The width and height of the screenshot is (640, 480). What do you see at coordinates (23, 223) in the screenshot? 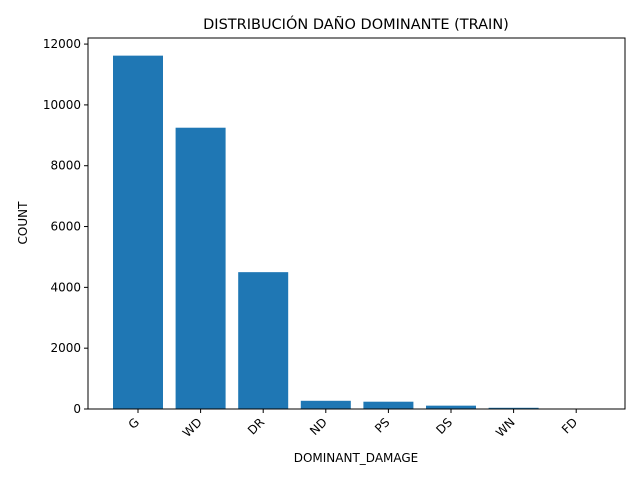
I see `y-axis-label: COUNT` at bounding box center [23, 223].